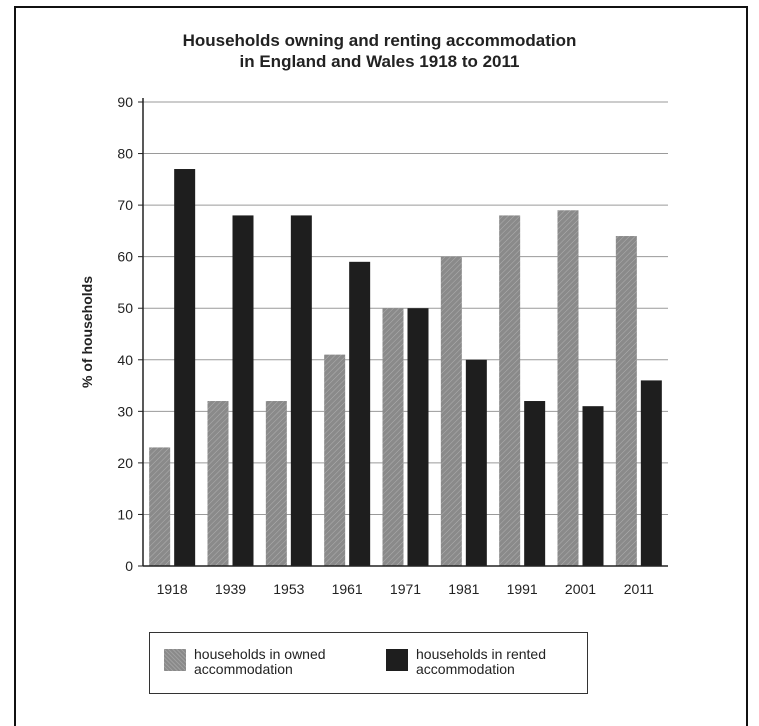 Image resolution: width=759 pixels, height=726 pixels. What do you see at coordinates (125, 257) in the screenshot?
I see `y-tick-label: 60` at bounding box center [125, 257].